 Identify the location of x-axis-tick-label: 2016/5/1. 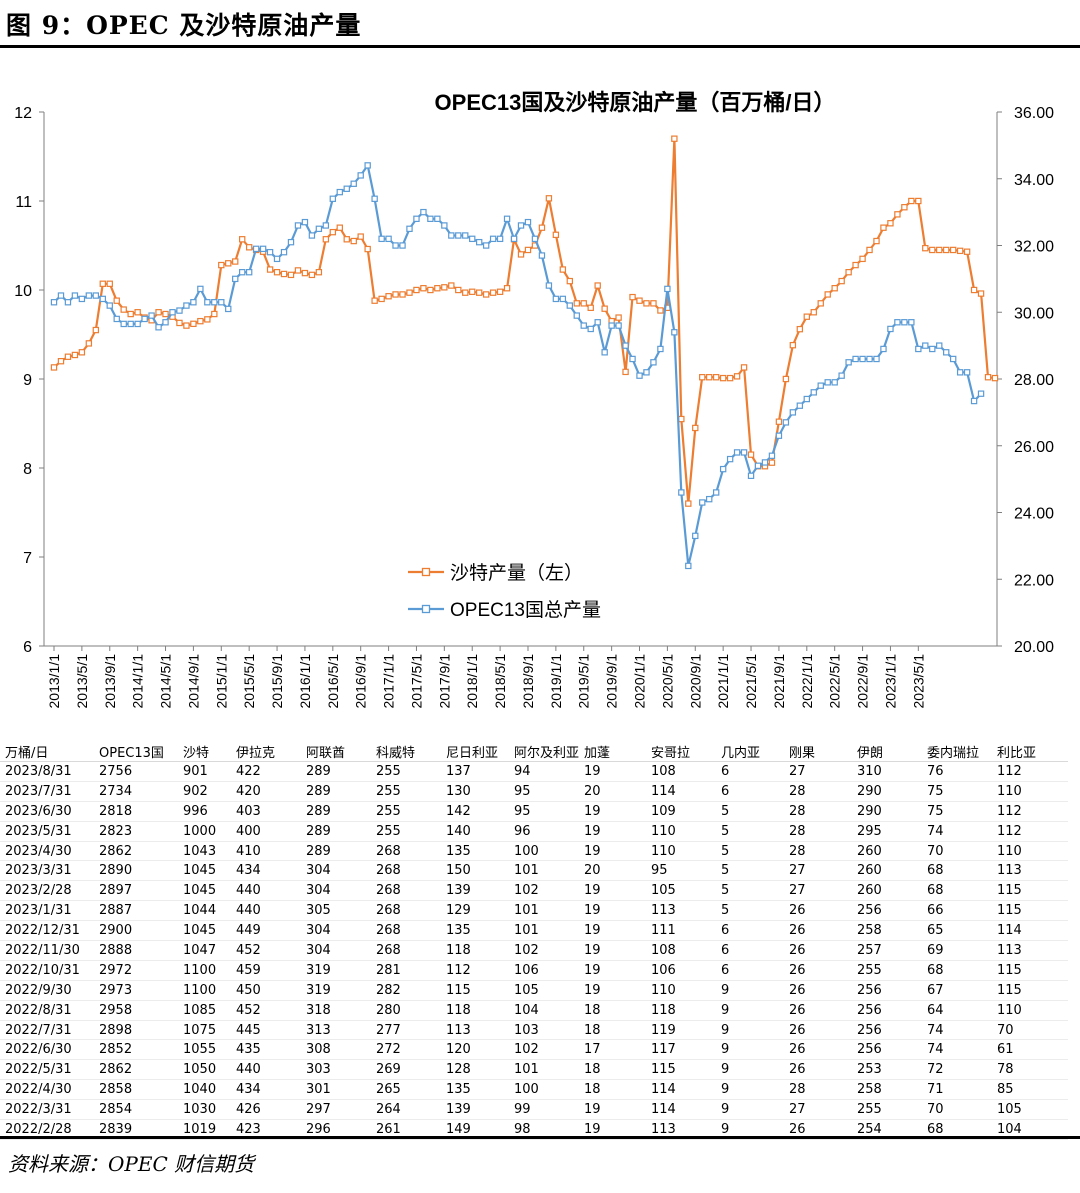
(333, 681).